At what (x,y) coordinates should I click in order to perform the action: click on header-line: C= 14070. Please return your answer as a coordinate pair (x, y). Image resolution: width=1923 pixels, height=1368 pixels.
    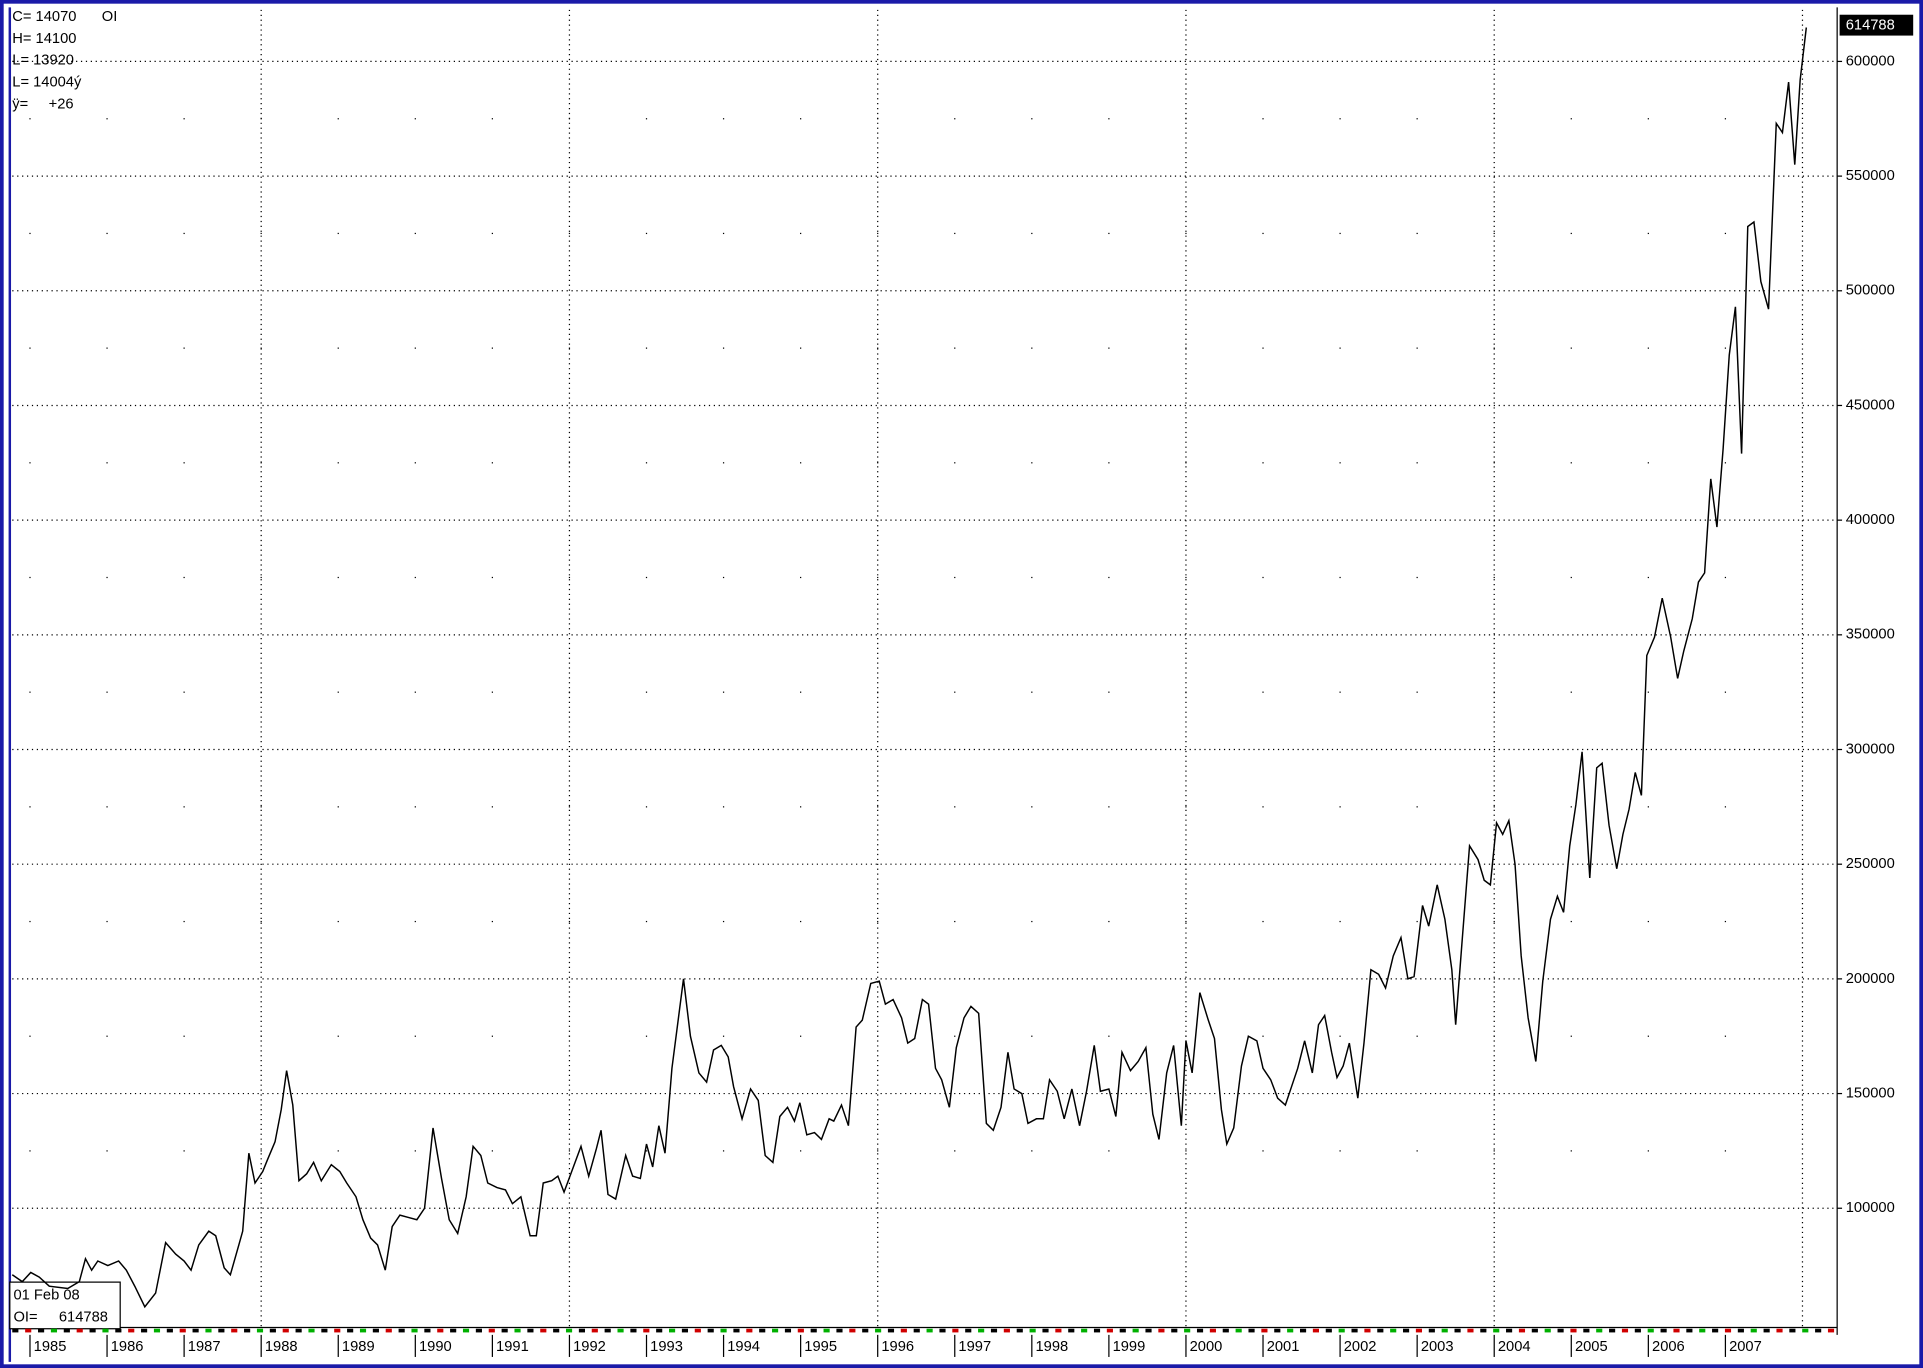
    Looking at the image, I should click on (44, 17).